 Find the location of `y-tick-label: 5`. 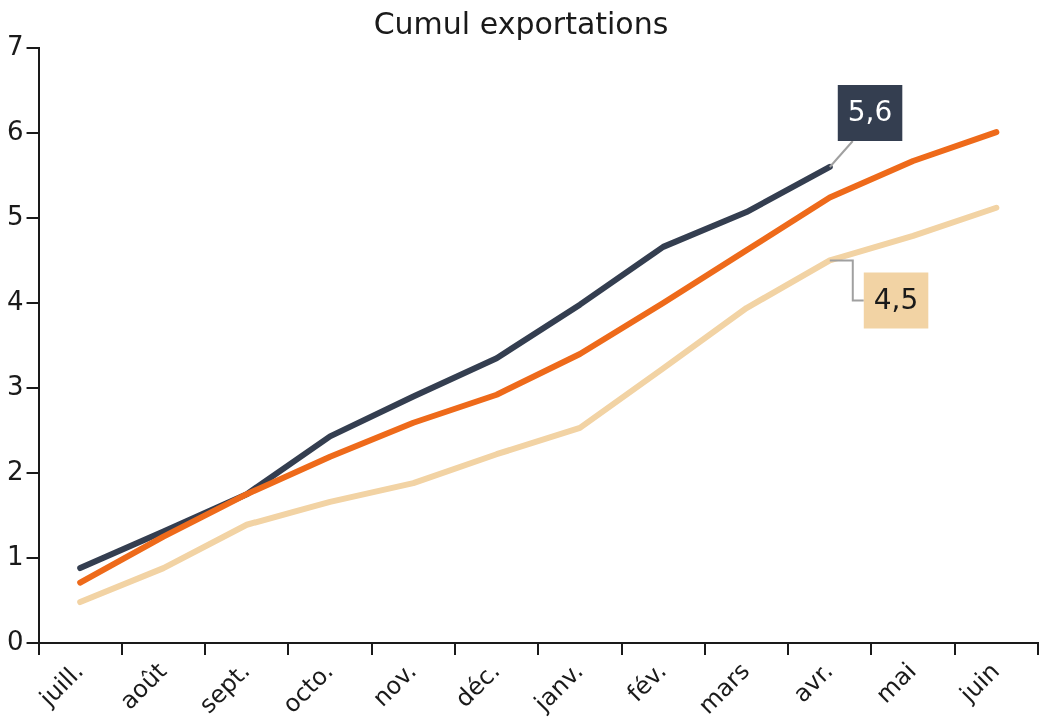

y-tick-label: 5 is located at coordinates (15, 215).